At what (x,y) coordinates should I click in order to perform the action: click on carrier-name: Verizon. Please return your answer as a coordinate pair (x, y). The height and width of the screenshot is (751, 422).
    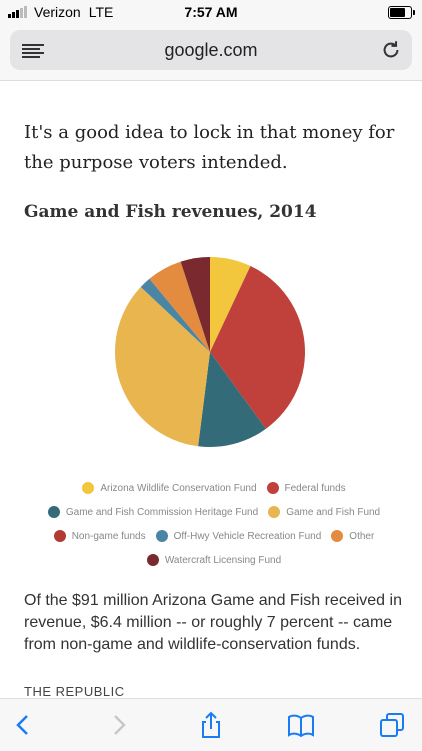
    Looking at the image, I should click on (57, 12).